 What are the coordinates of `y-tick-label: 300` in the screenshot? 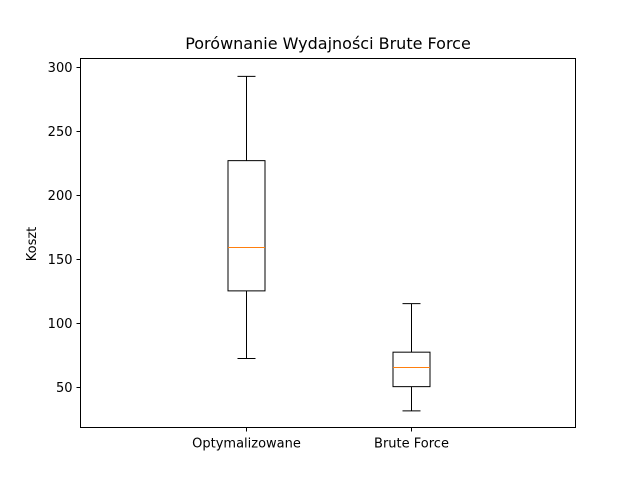 It's located at (60, 68).